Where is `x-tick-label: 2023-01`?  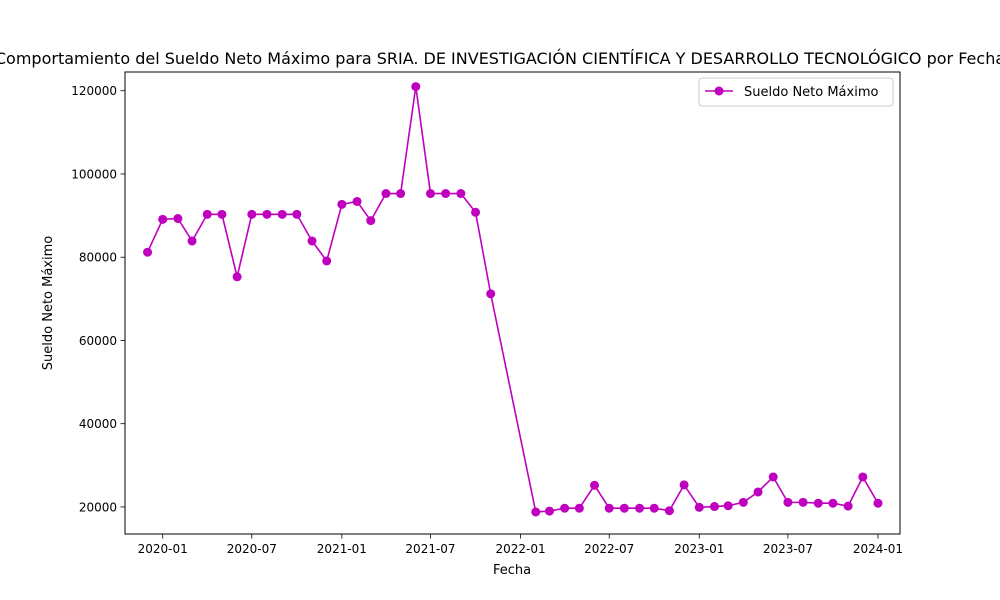 x-tick-label: 2023-01 is located at coordinates (699, 549).